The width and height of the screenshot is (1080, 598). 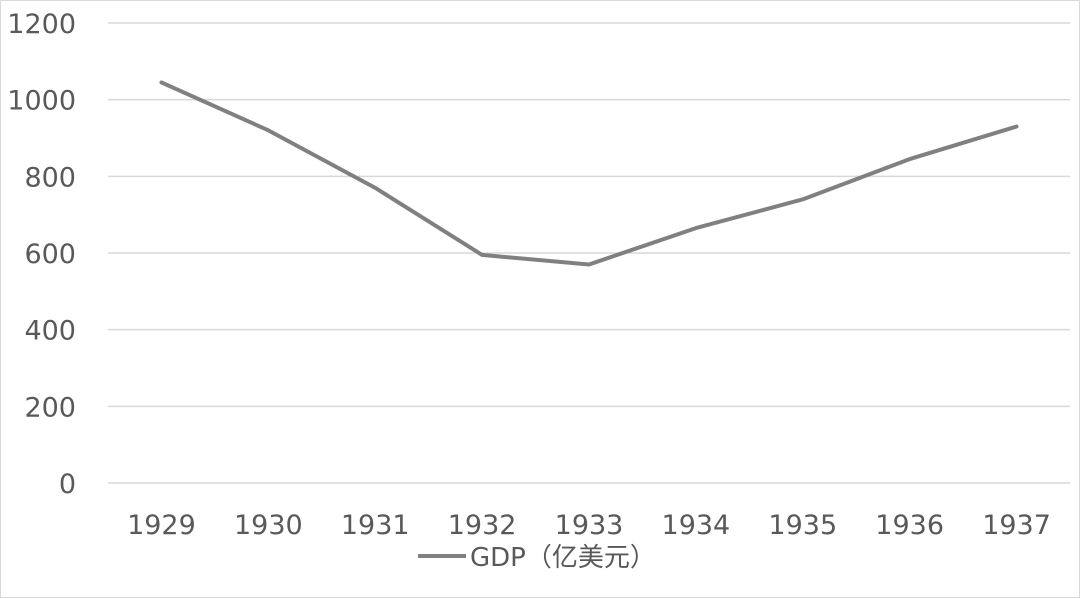 What do you see at coordinates (161, 525) in the screenshot?
I see `x-tick-label-1929: 1929` at bounding box center [161, 525].